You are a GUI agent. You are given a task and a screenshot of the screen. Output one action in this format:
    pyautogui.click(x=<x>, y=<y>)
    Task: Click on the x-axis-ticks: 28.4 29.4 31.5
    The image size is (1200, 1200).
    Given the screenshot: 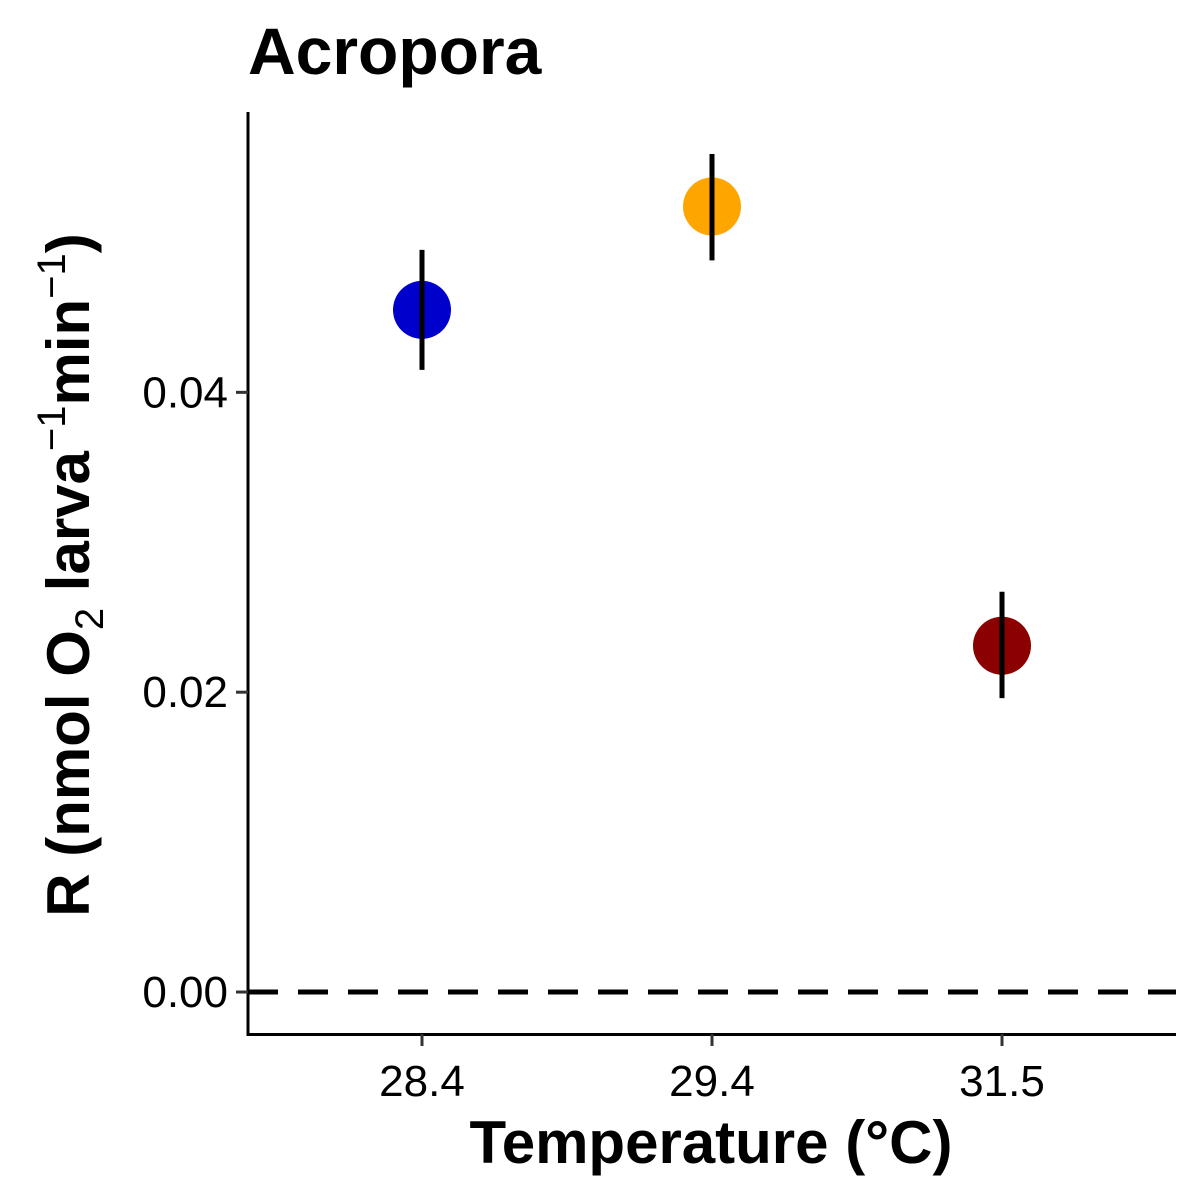 What is the action you would take?
    pyautogui.click(x=712, y=1070)
    